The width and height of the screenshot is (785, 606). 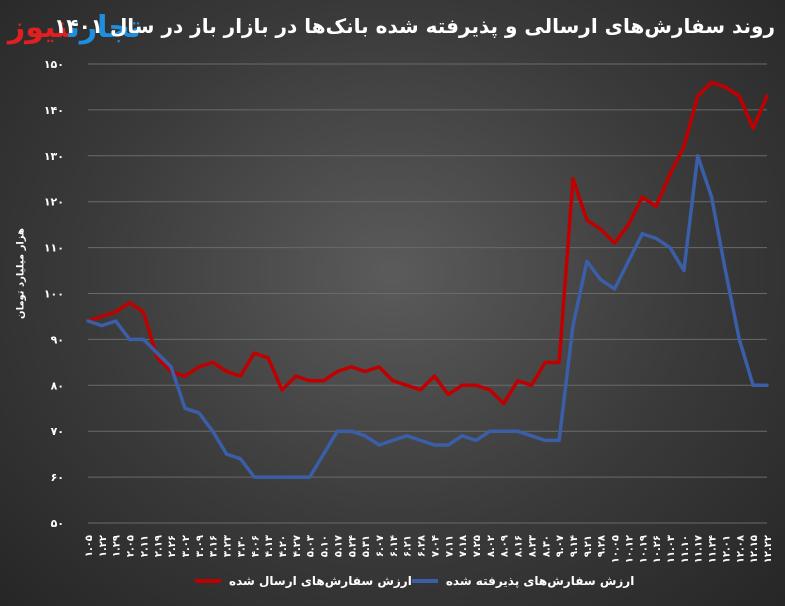 What do you see at coordinates (208, 581) in the screenshot?
I see `legend-swatch-sent` at bounding box center [208, 581].